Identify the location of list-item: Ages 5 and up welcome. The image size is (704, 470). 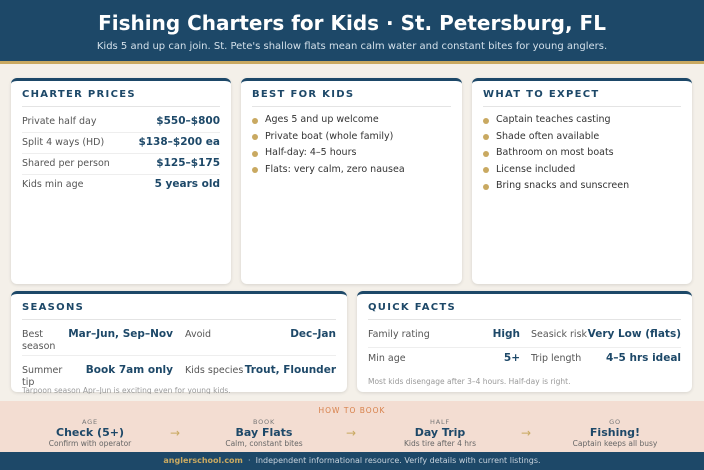
(322, 119).